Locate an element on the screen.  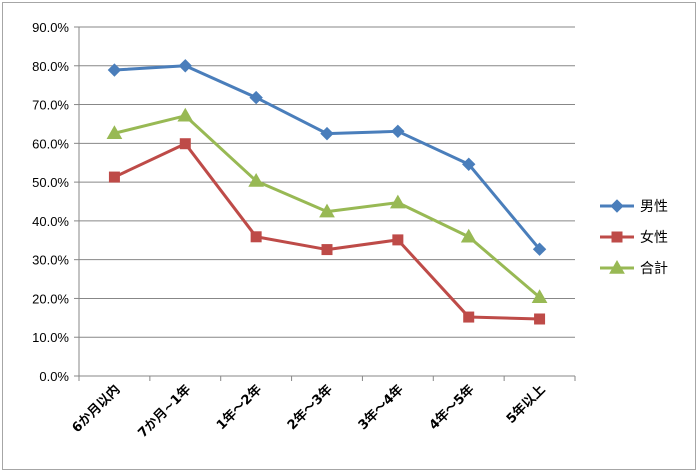
x-tick-label: 5年以上 is located at coordinates (525, 404).